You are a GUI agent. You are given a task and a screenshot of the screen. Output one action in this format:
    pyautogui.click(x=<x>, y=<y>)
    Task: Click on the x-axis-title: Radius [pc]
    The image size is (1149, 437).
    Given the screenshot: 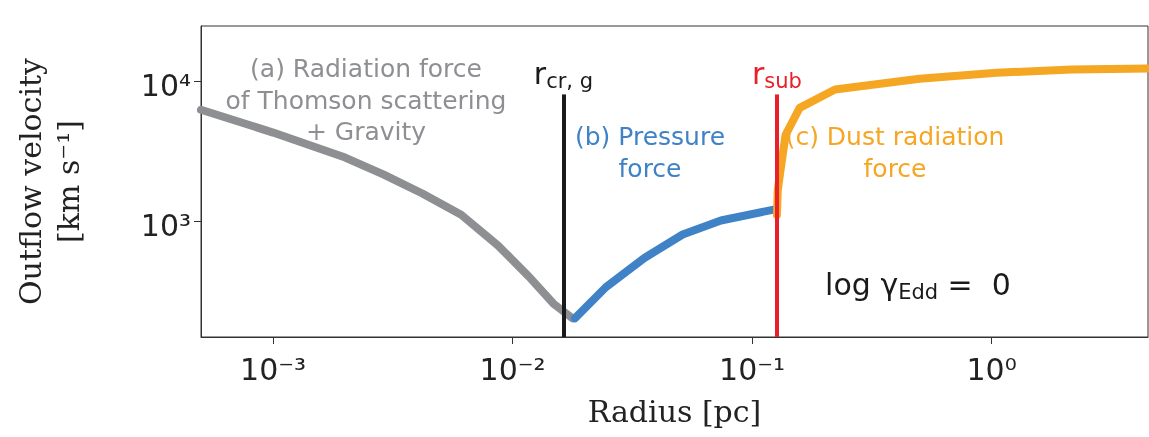 What is the action you would take?
    pyautogui.click(x=674, y=411)
    